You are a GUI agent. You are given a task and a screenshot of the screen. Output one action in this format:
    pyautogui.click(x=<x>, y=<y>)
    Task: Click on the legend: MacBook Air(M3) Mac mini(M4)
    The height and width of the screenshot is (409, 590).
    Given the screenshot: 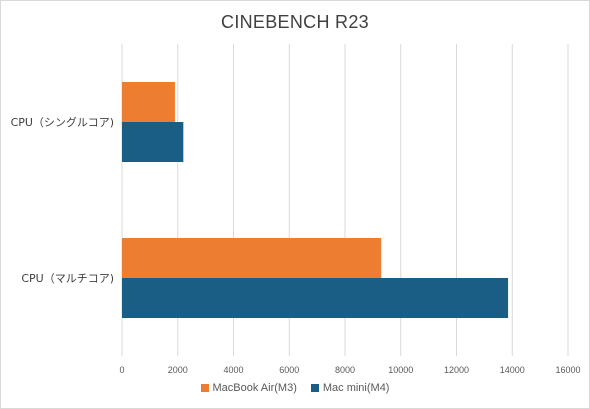 What is the action you would take?
    pyautogui.click(x=295, y=388)
    